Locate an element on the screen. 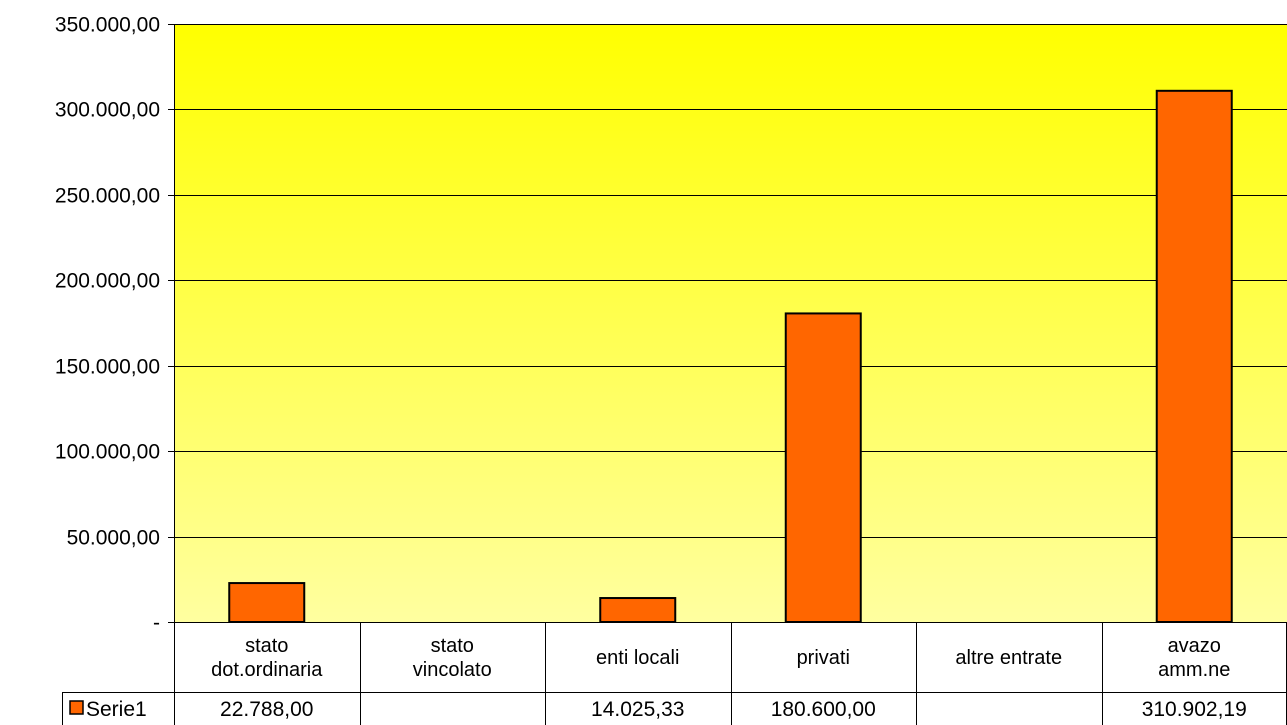 Image resolution: width=1287 pixels, height=725 pixels. y-tick-label: 250.000,00 is located at coordinates (107, 196).